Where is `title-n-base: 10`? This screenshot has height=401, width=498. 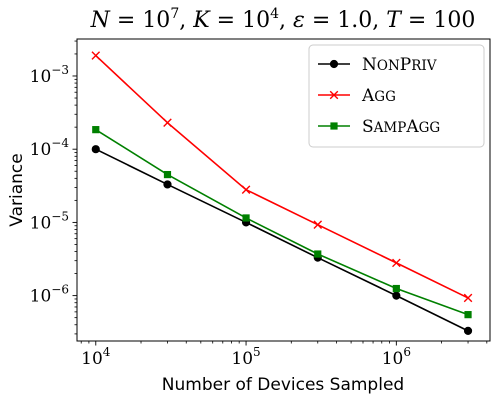
title-n-base: 10 is located at coordinates (156, 20).